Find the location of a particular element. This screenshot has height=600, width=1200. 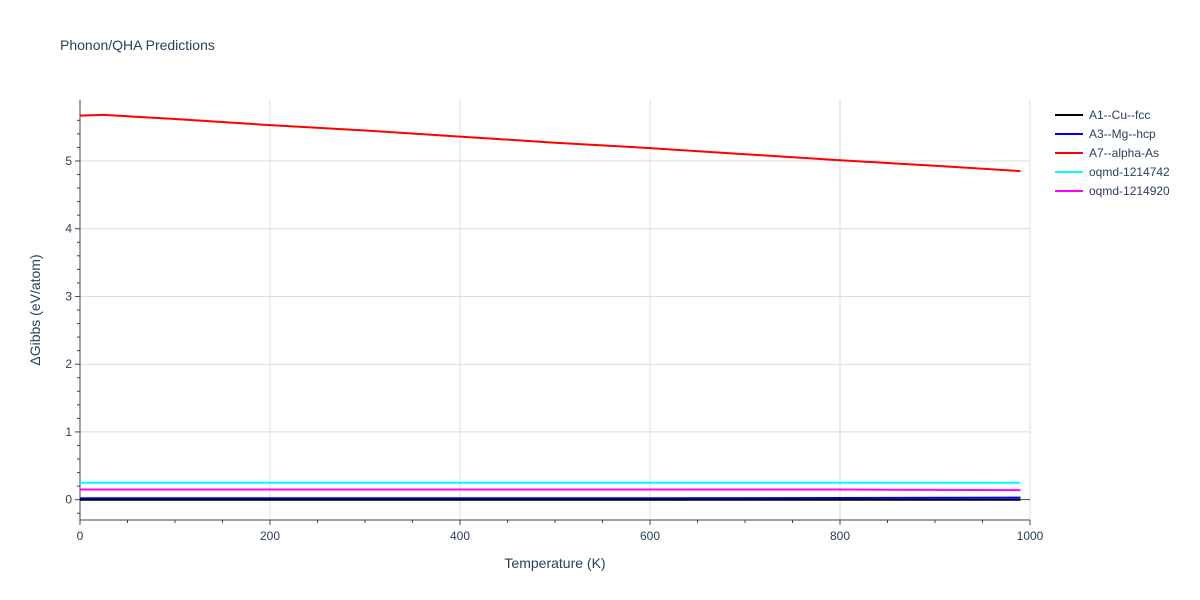

legend-item: A1--Cu--fcc is located at coordinates (1102, 115).